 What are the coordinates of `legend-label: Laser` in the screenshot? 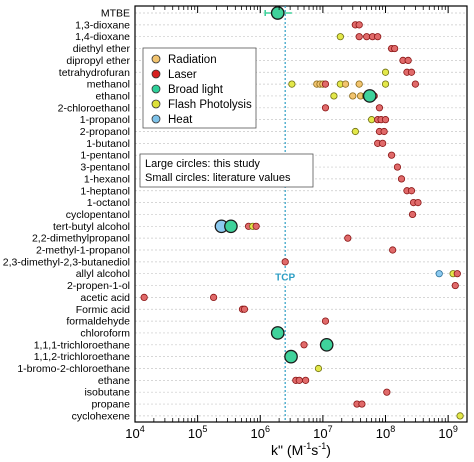 It's located at (182, 75).